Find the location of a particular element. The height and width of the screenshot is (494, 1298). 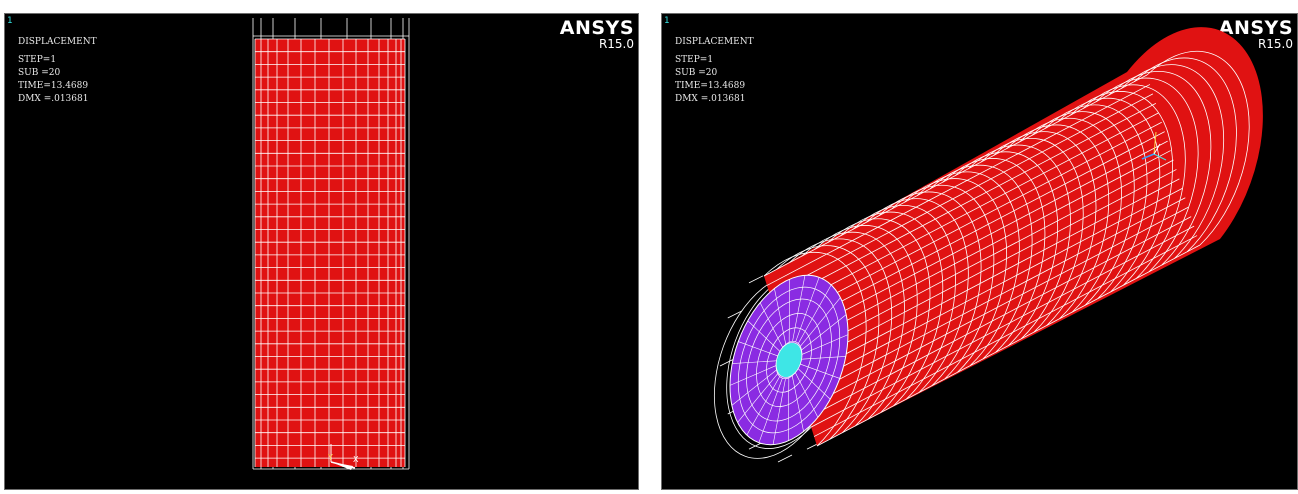

cylinder-end-face is located at coordinates (789, 360).